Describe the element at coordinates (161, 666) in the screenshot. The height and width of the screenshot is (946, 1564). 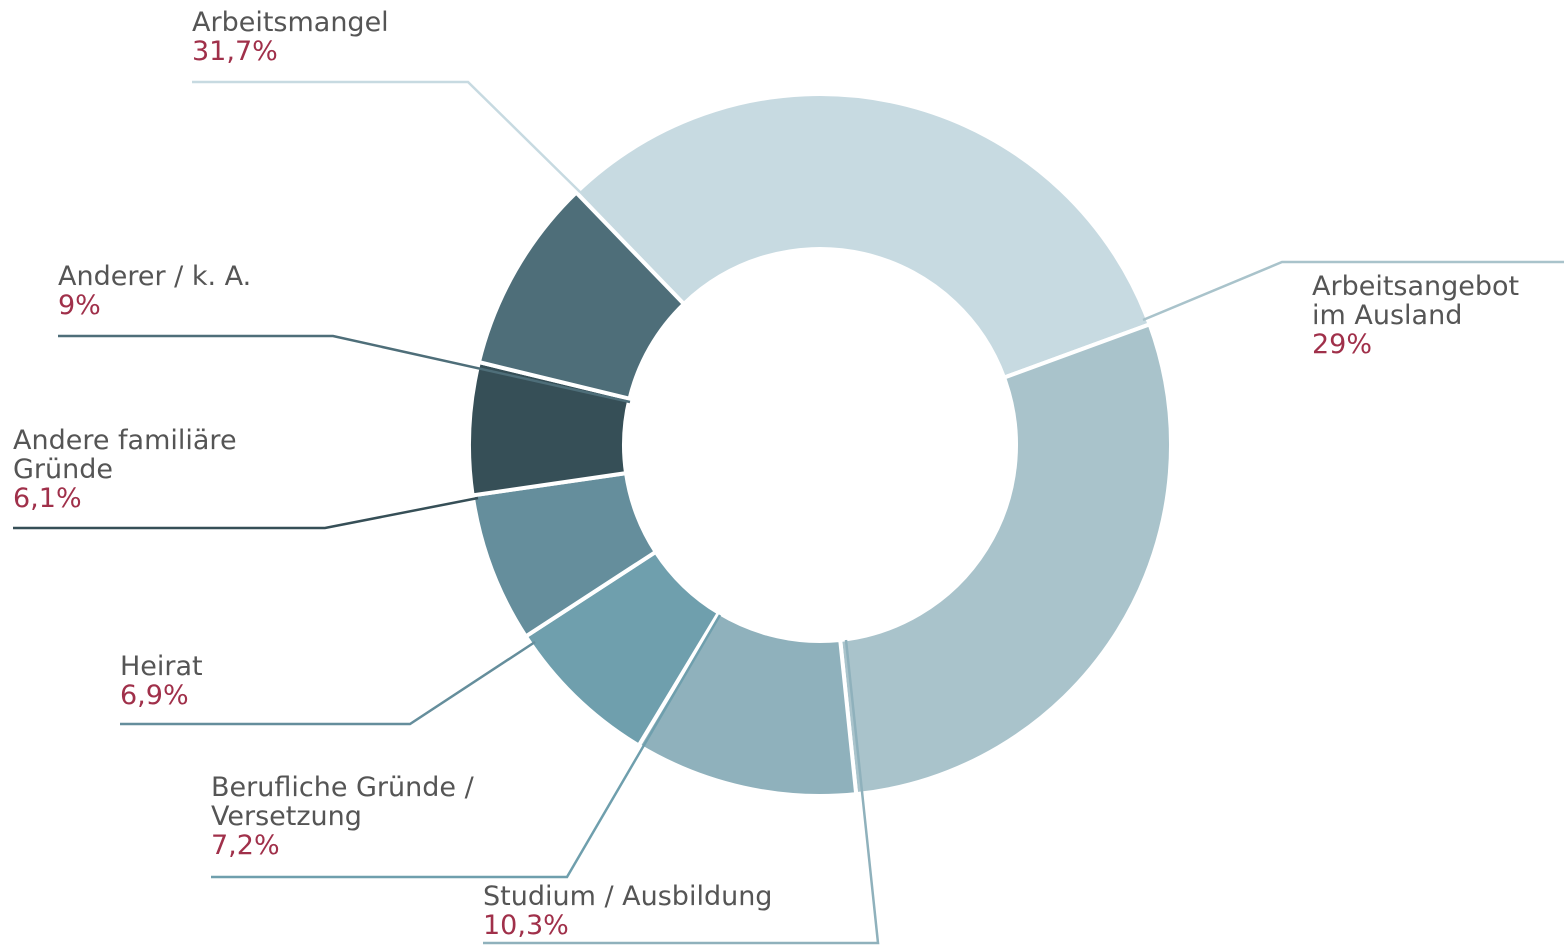
I see `category-label: Heirat` at that location.